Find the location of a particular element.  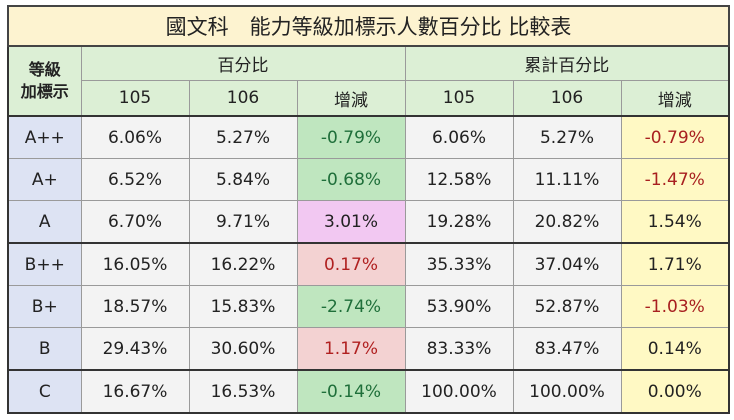

pct-106-cell: 16.22% is located at coordinates (243, 264).